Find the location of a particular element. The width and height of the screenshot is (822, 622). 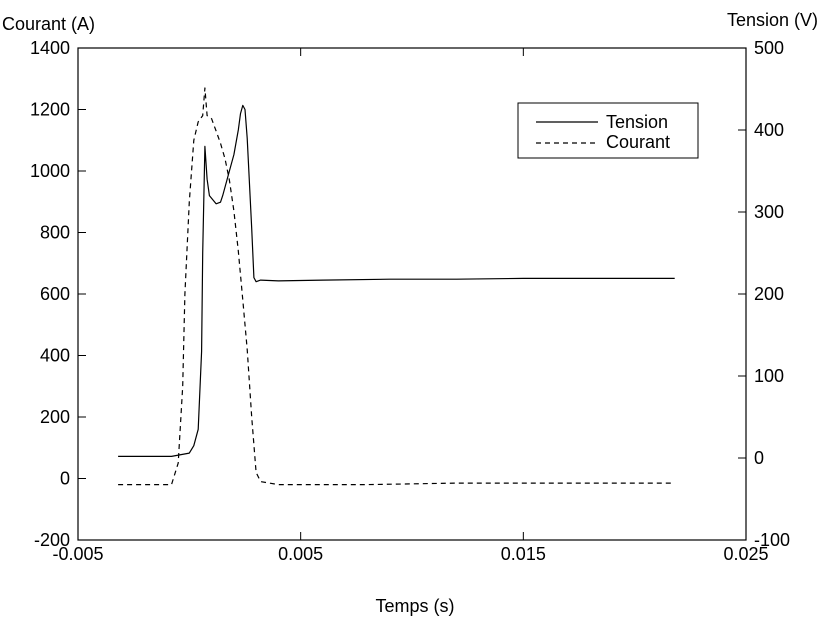

x-tick-label: 0.025 is located at coordinates (745, 554).